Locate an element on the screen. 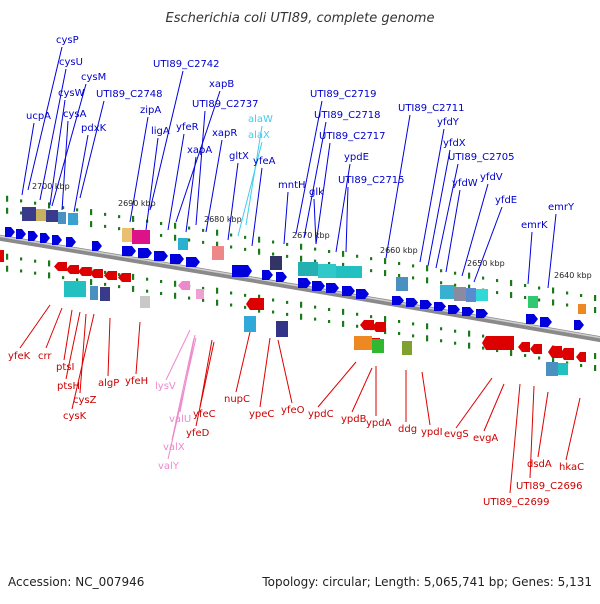 The image size is (600, 604). gene-label-glk: glk is located at coordinates (316, 192).